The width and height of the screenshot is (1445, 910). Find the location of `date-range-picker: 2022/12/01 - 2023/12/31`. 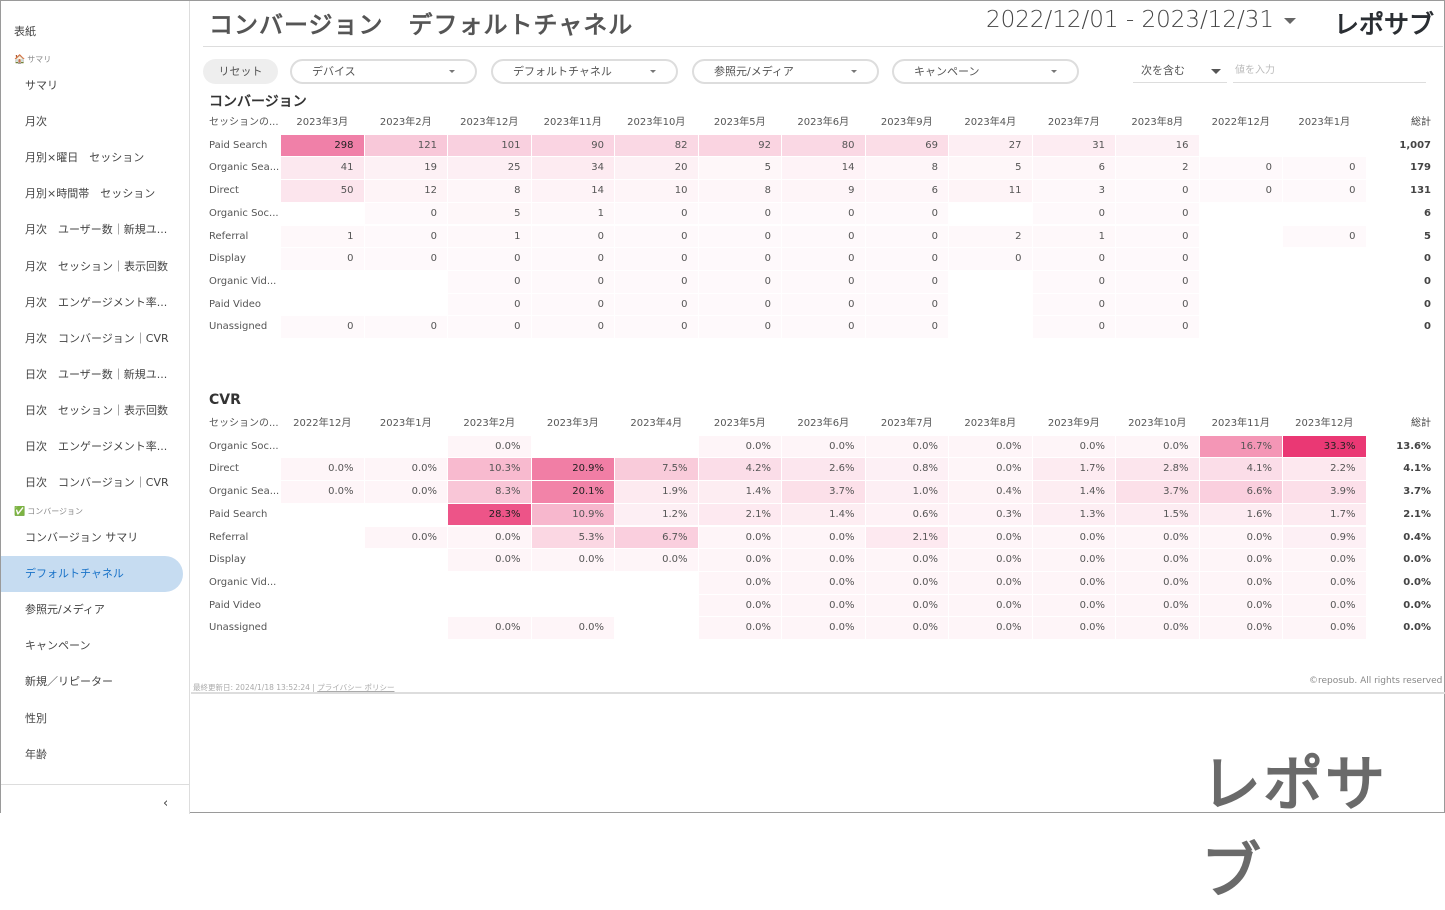

date-range-picker: 2022/12/01 - 2023/12/31 is located at coordinates (1130, 20).